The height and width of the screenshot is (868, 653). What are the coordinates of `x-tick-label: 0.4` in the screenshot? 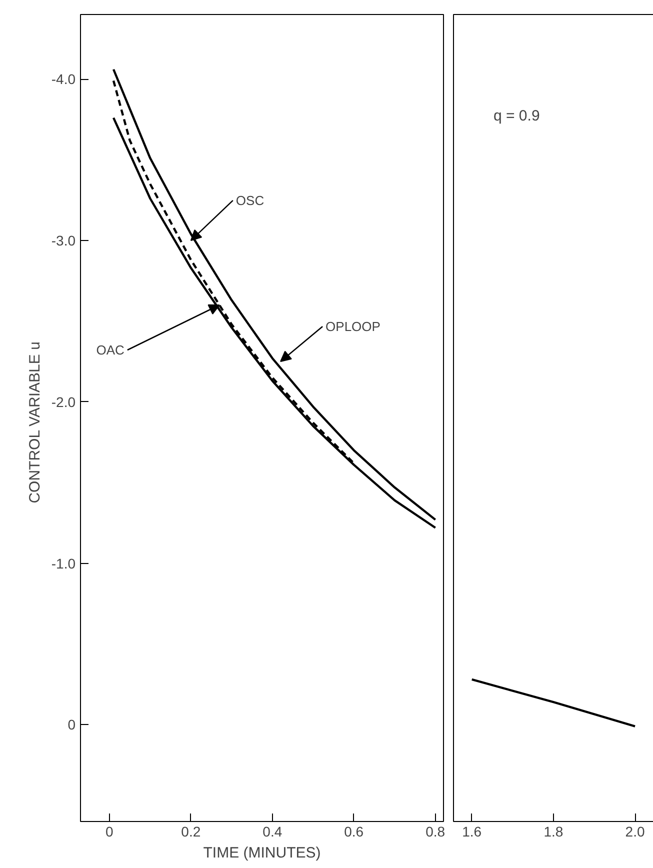 It's located at (272, 832).